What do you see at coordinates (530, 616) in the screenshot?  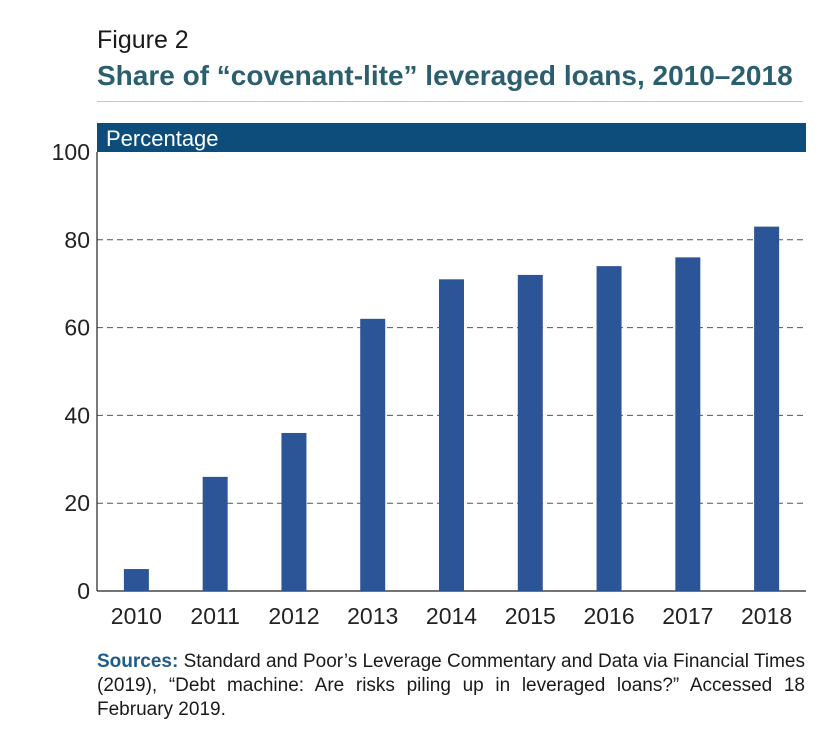 I see `x-tick-label: 2015` at bounding box center [530, 616].